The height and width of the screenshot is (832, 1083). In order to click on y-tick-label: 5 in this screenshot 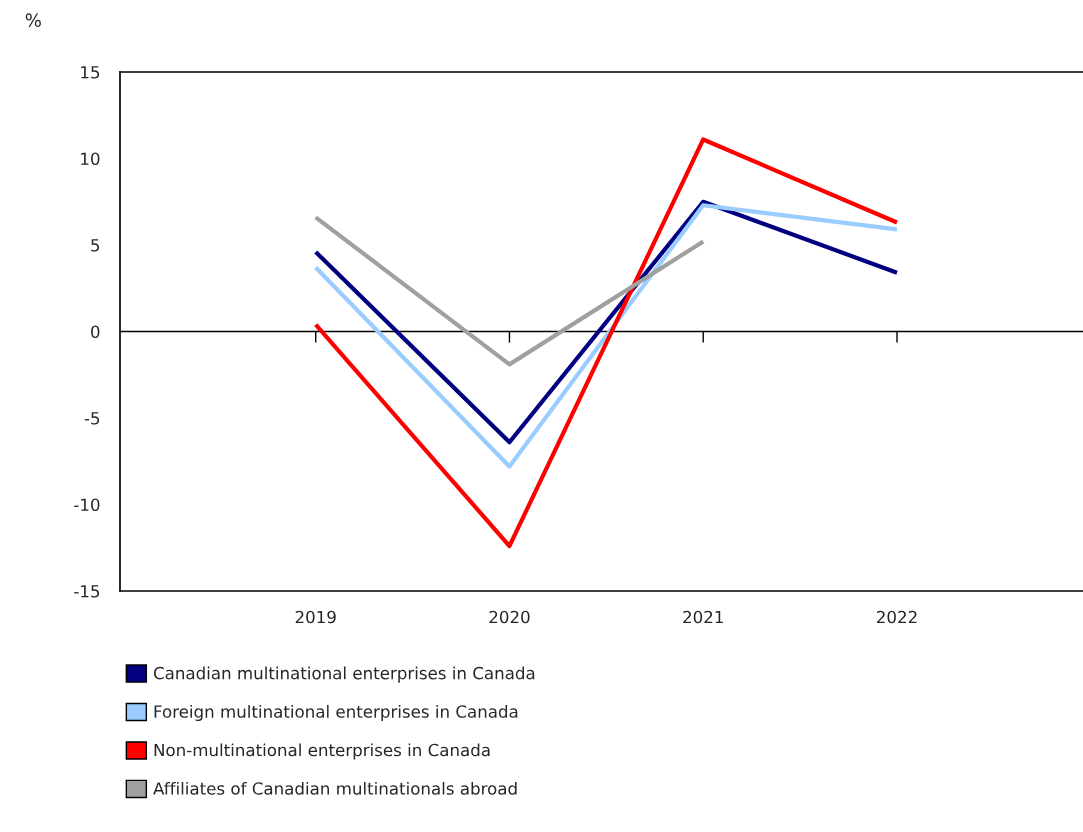, I will do `click(95, 245)`.